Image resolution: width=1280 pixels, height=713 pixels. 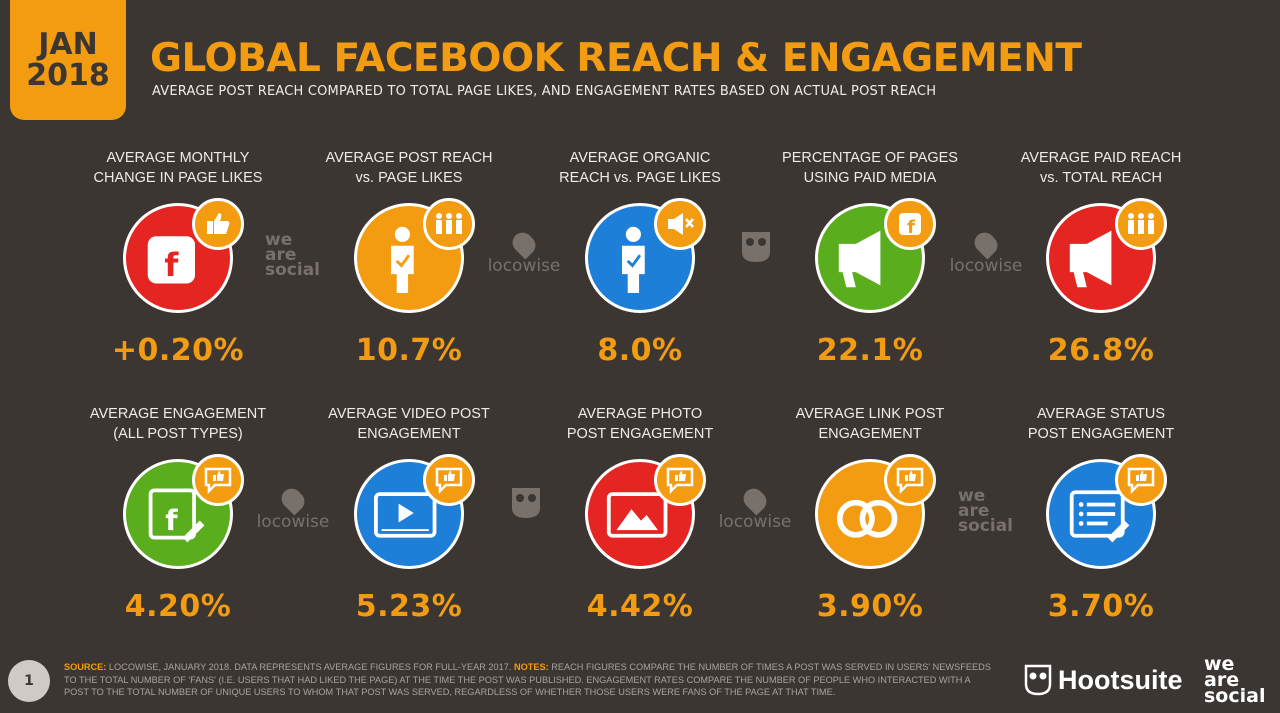 I want to click on facebook-post-icon: f, so click(x=176, y=515).